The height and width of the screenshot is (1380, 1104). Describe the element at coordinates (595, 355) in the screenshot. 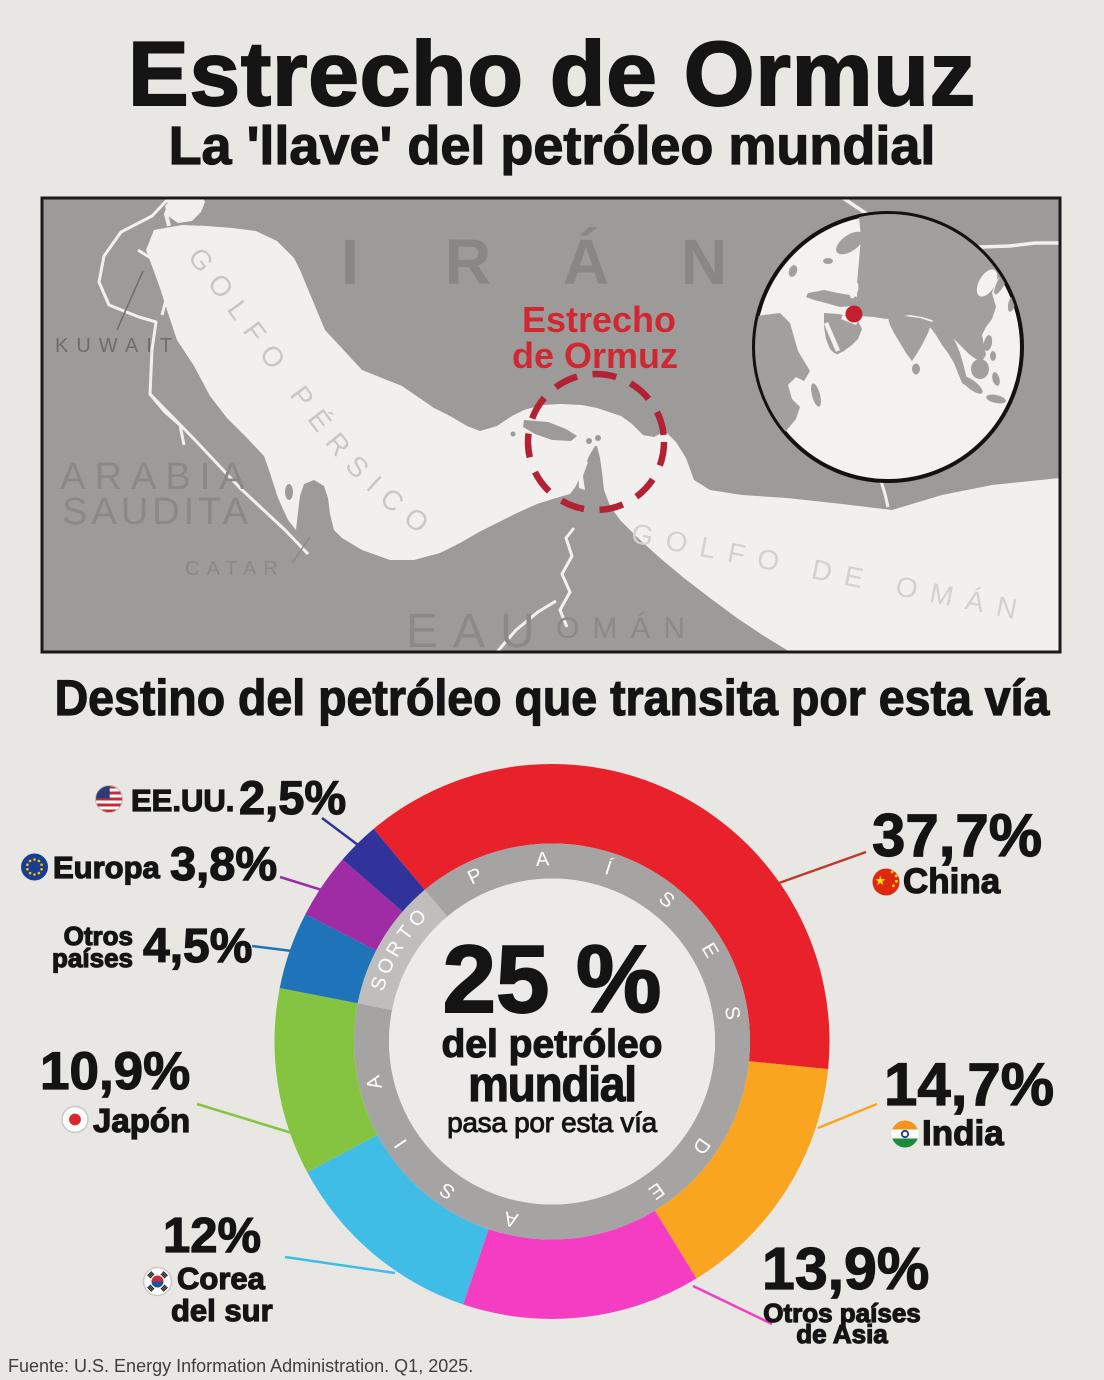

I see `svg-text: de Ormuz` at that location.